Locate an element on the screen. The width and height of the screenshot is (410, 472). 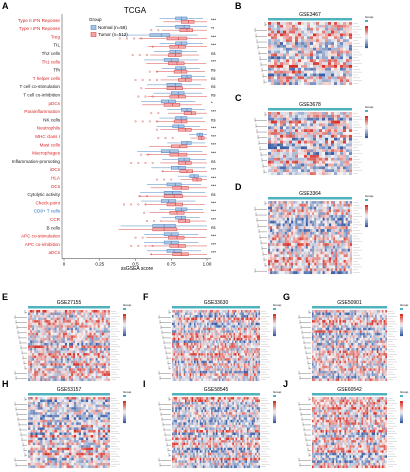
category-label: TIL is located at coordinates (56, 45).